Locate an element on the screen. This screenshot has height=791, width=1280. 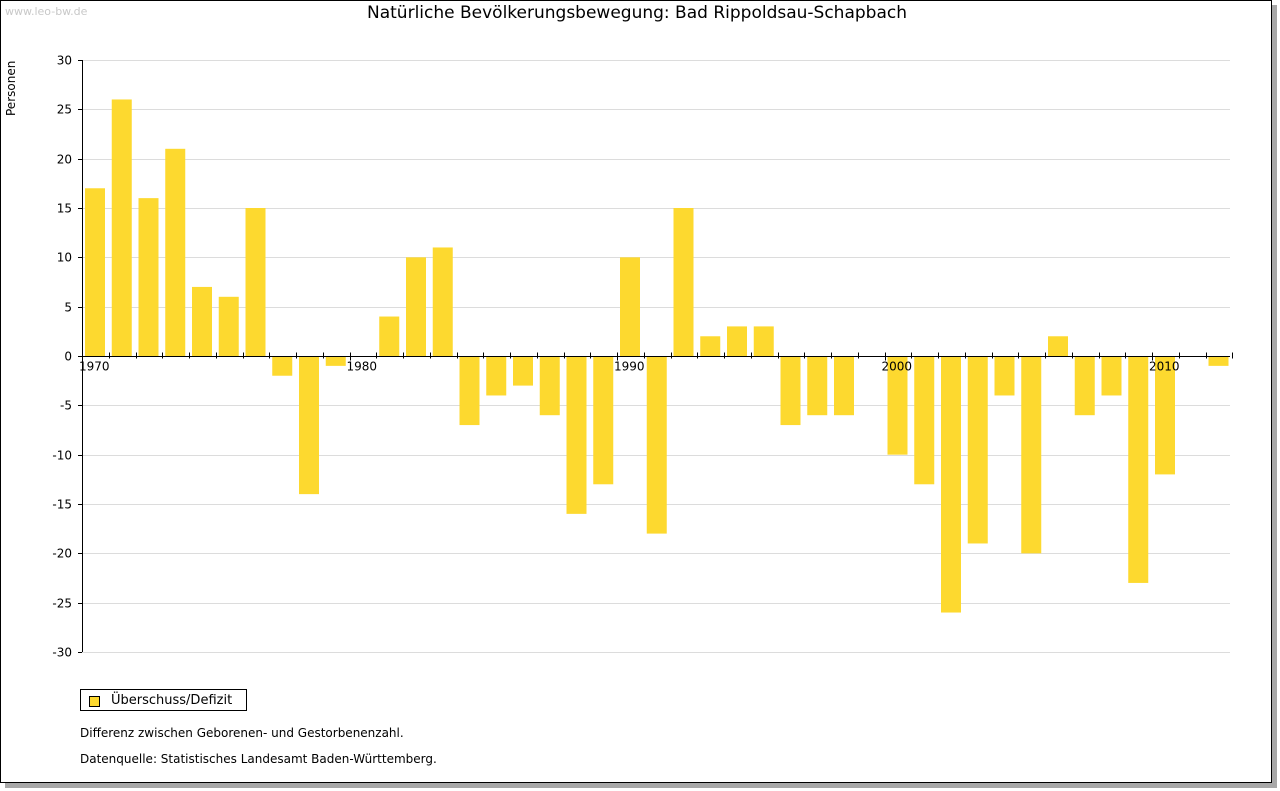
y-tick-label: 30 is located at coordinates (64, 61).